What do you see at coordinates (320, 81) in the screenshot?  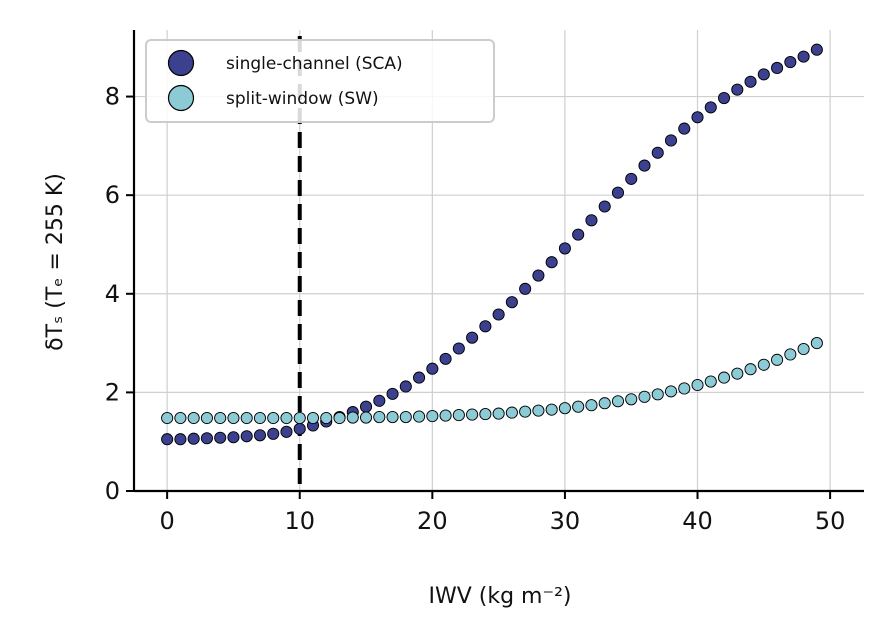 I see `legend: single-channel (SCA) split-window (SW)` at bounding box center [320, 81].